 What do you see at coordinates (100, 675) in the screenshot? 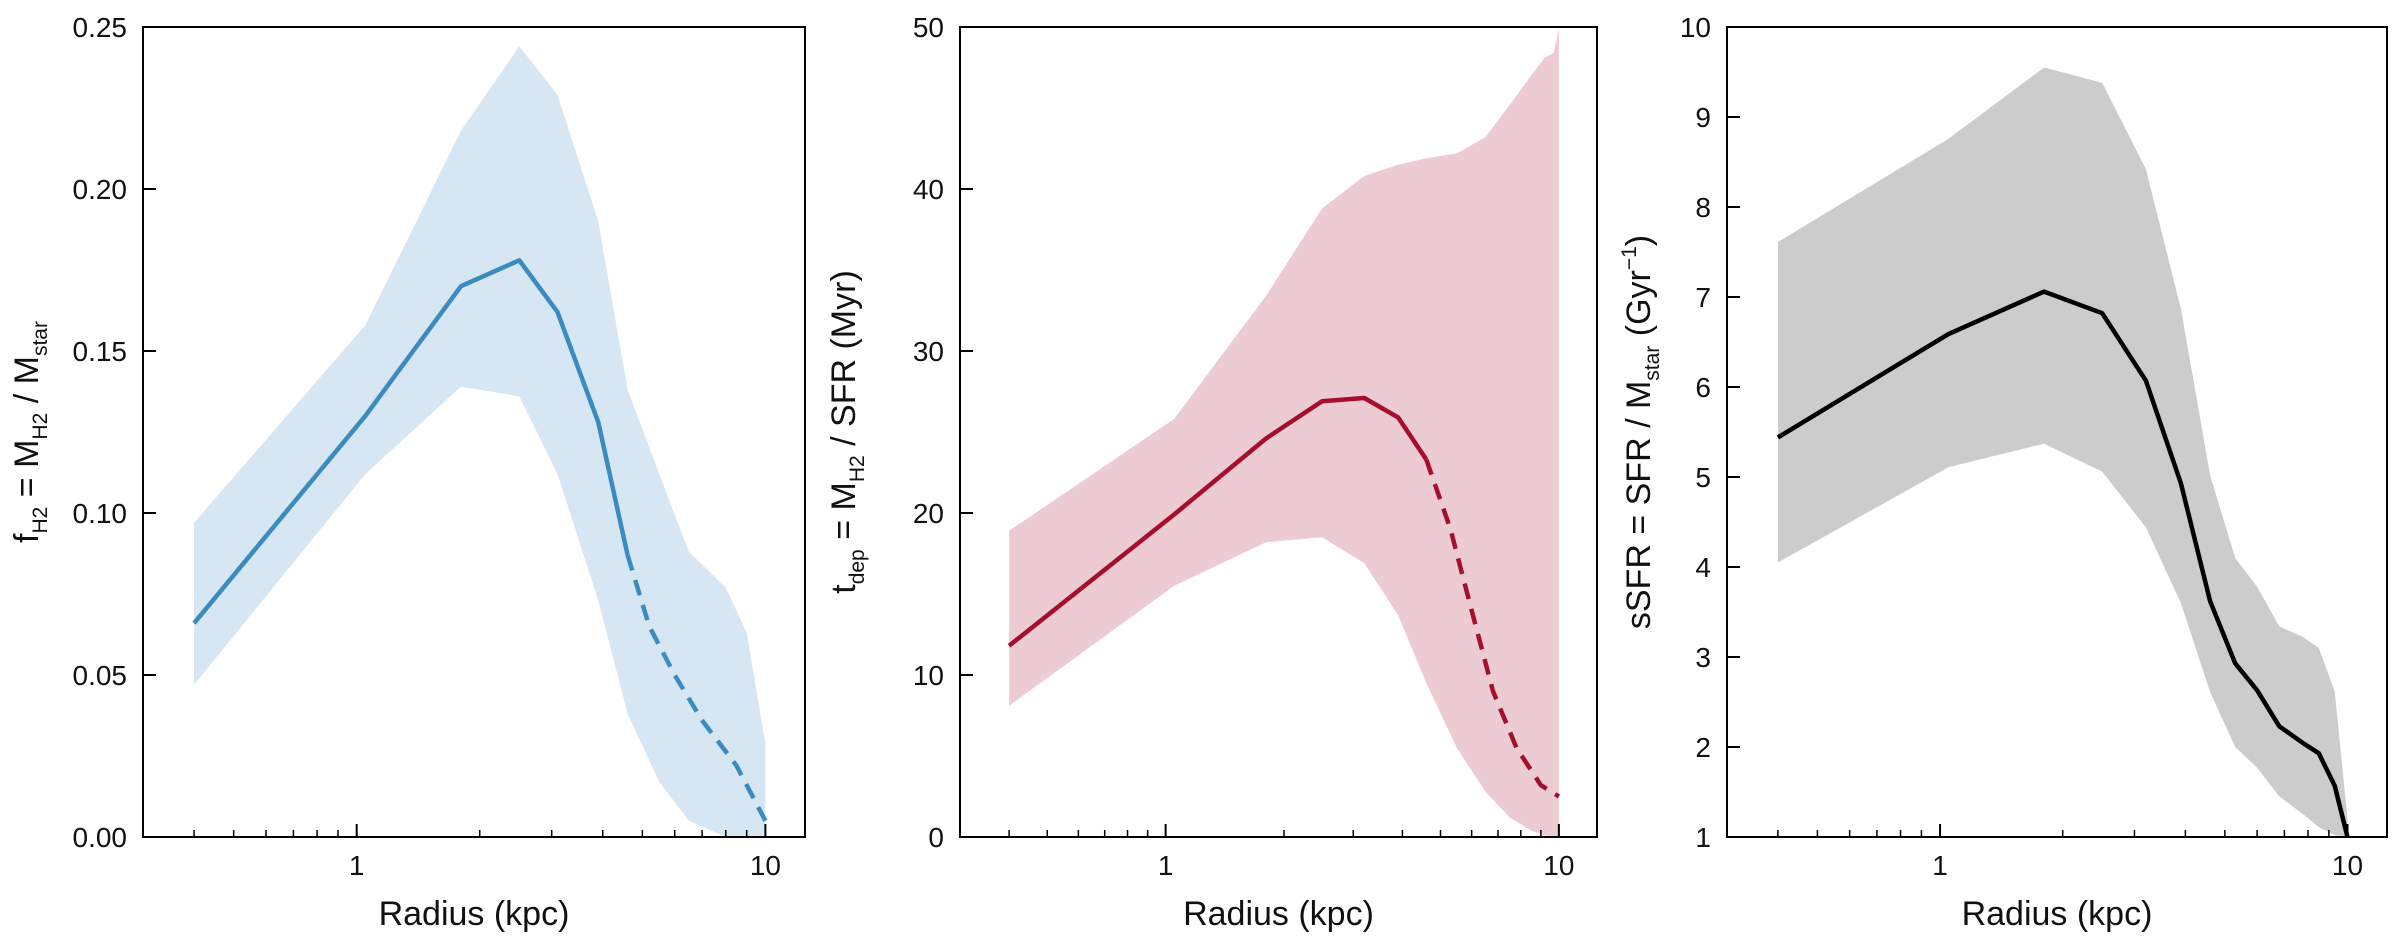
I see `y-tick-label: 0.05` at bounding box center [100, 675].